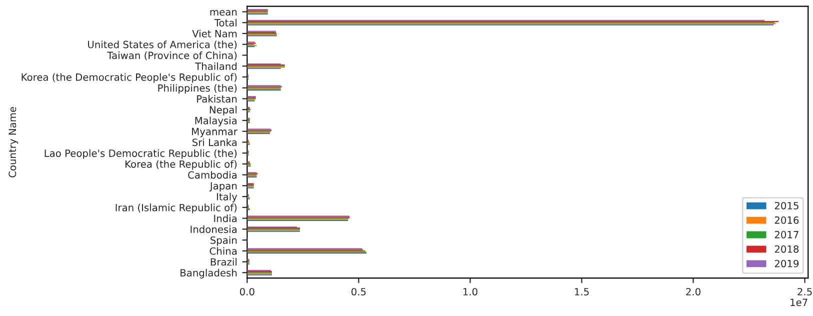  Describe the element at coordinates (217, 98) in the screenshot. I see `y-tick-label: Pakistan` at that location.